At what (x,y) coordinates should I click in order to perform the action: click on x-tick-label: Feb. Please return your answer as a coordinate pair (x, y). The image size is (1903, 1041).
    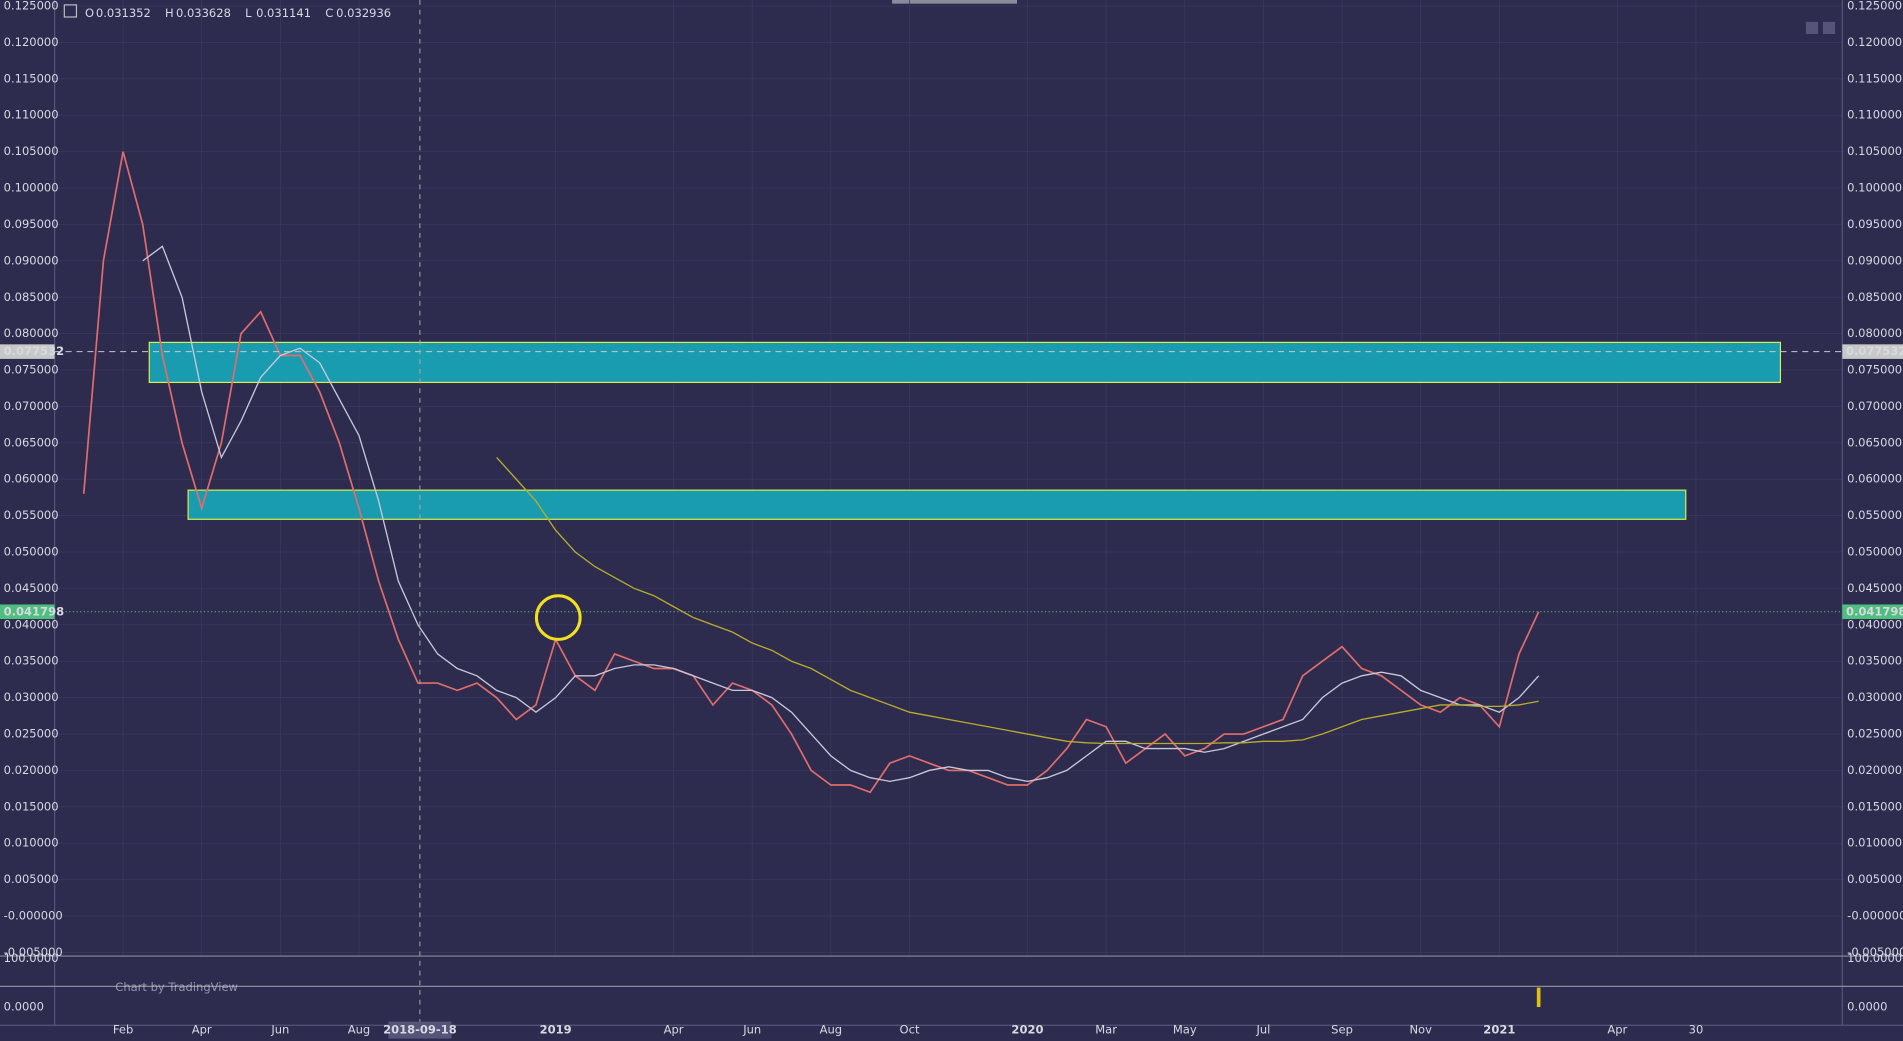
    Looking at the image, I should click on (123, 1030).